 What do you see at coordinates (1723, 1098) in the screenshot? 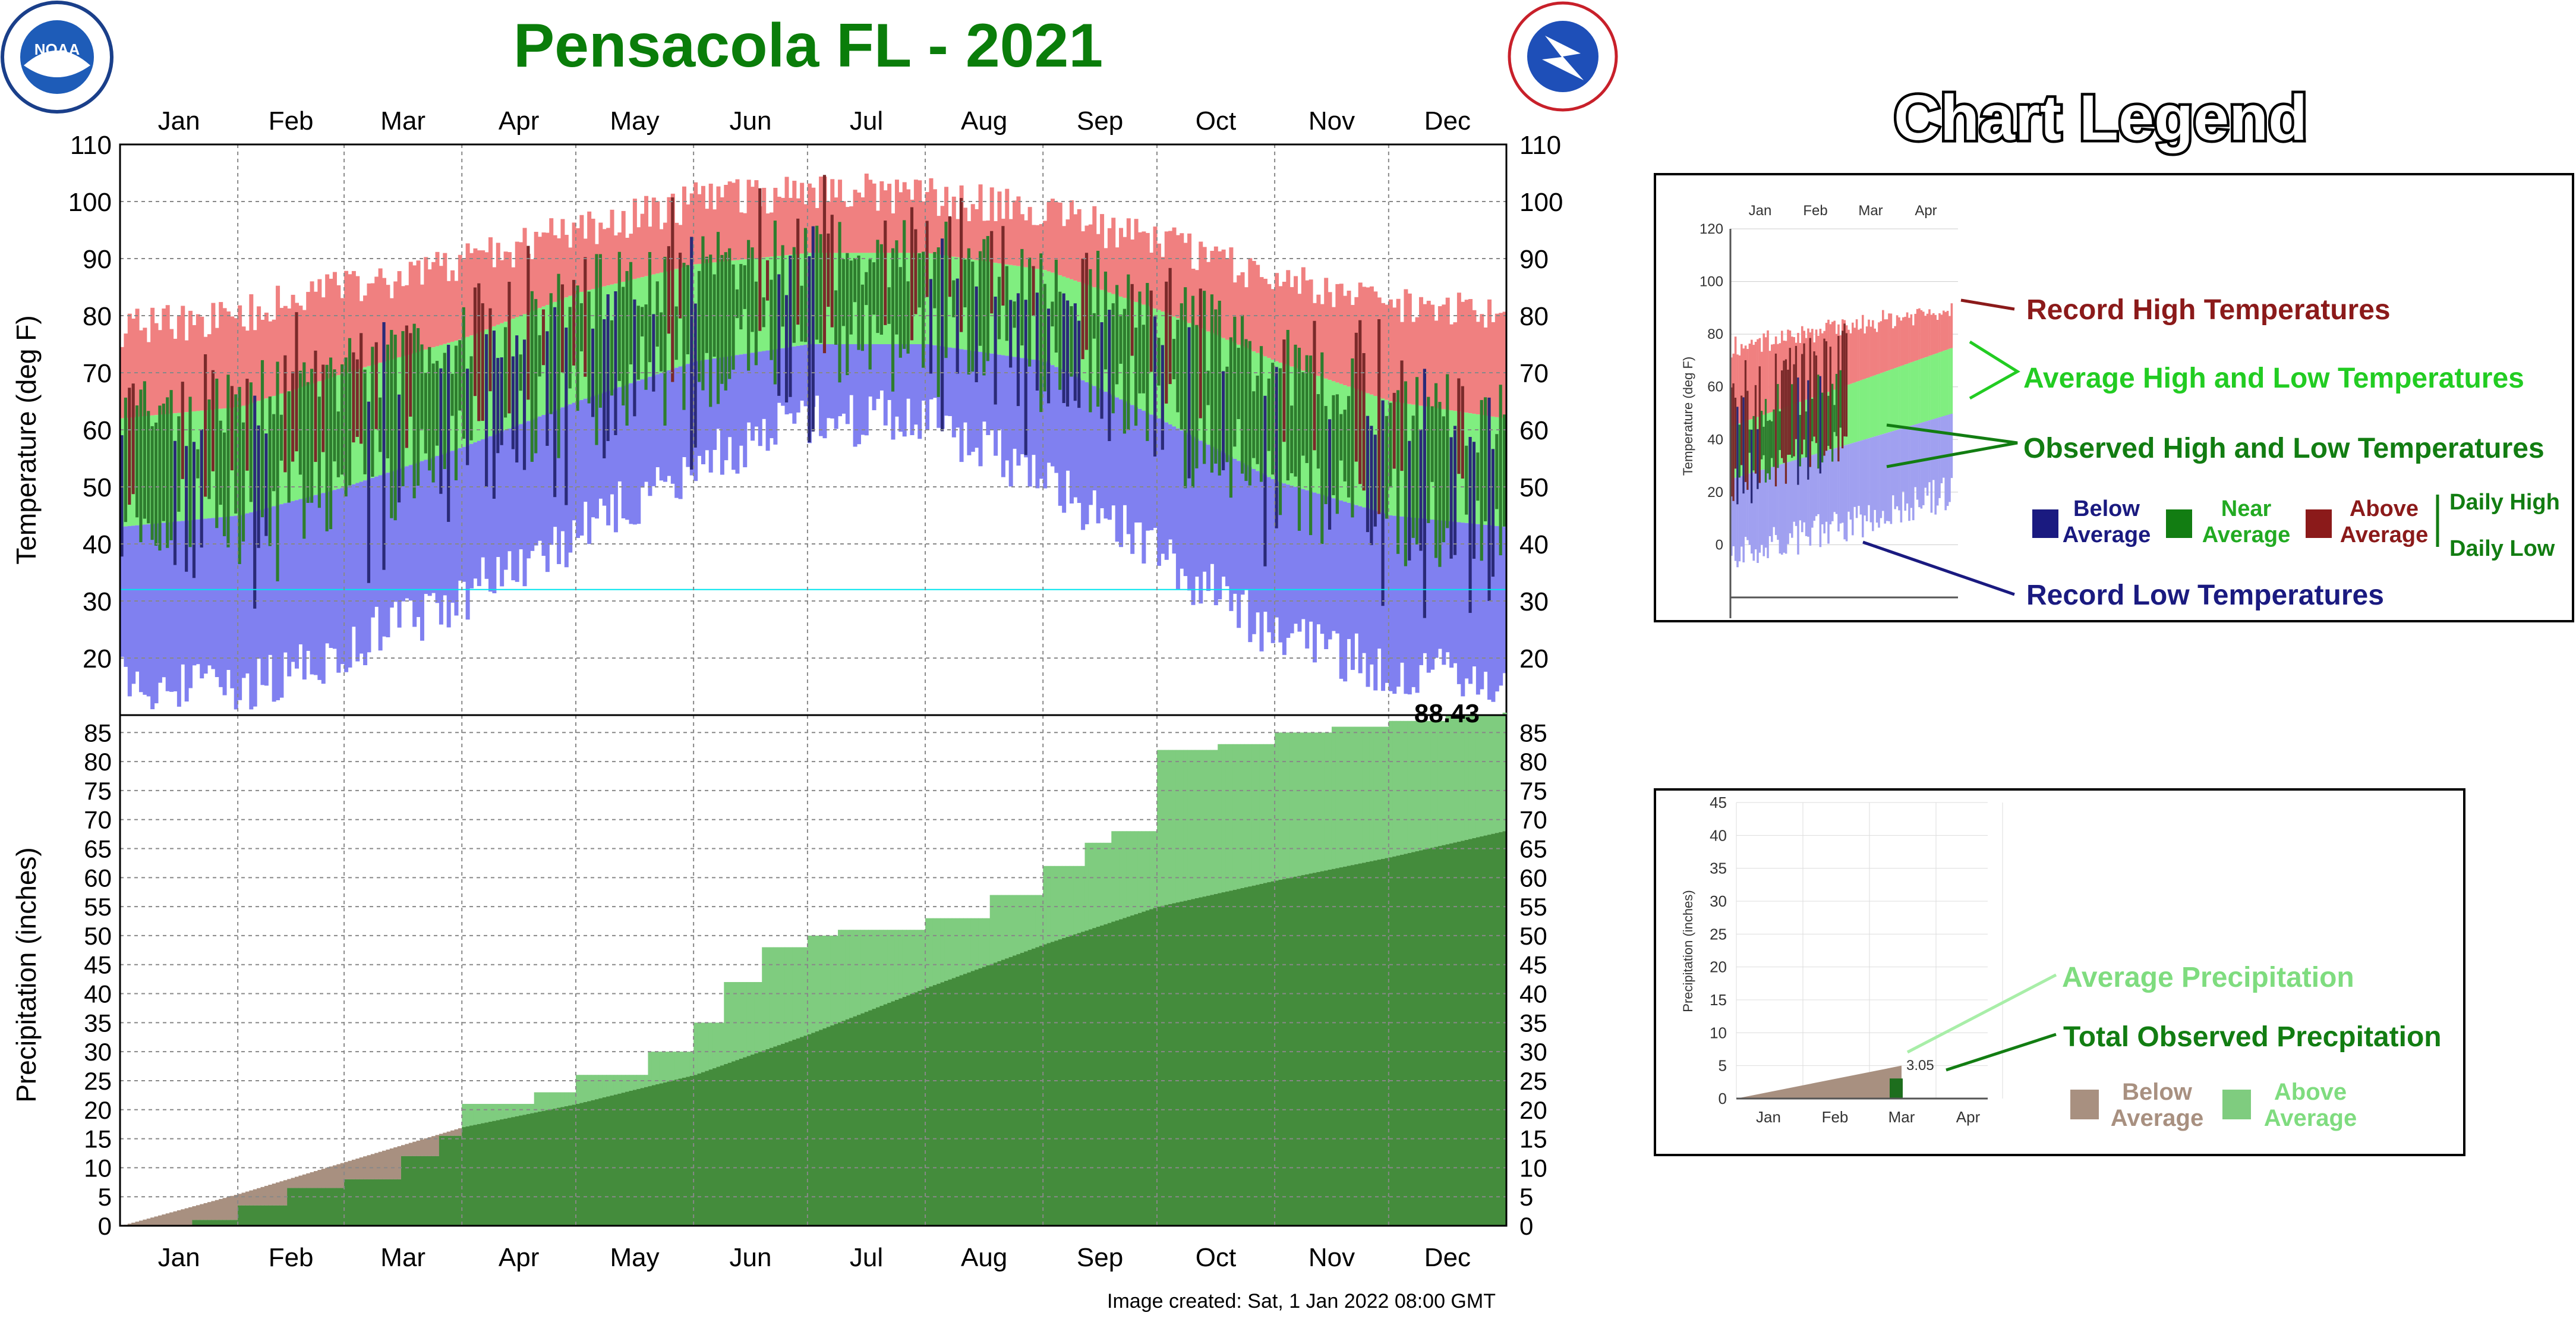
I see `legend-precip-tick: 0` at bounding box center [1723, 1098].